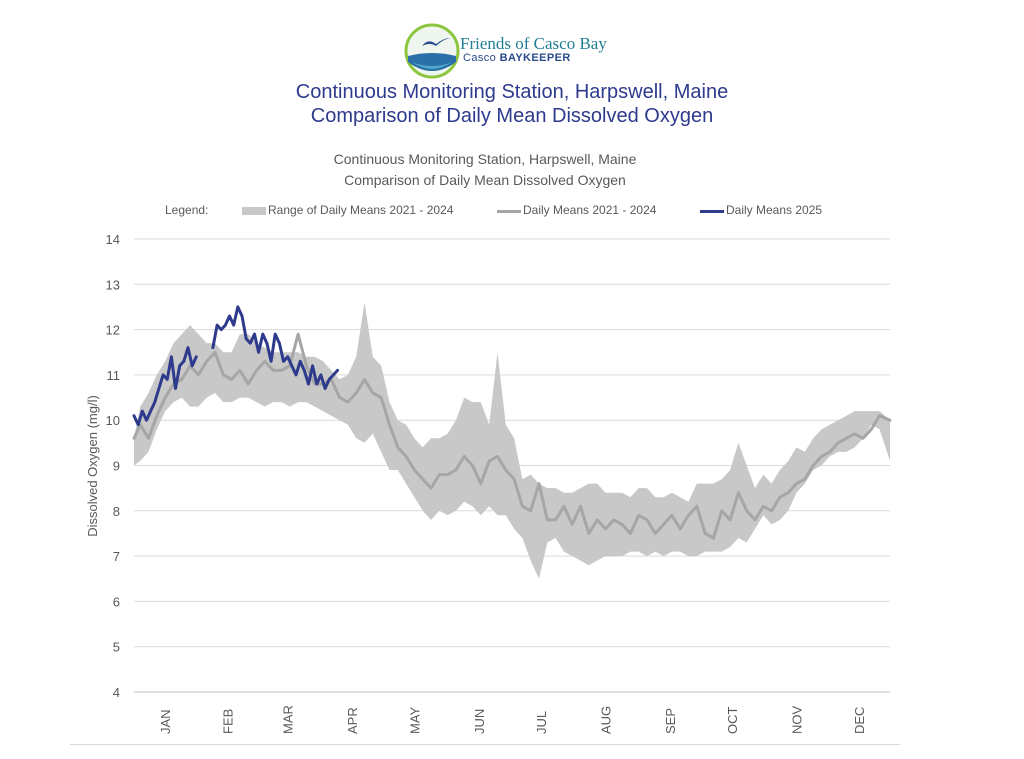 Image resolution: width=1024 pixels, height=759 pixels. I want to click on x-tick-label-apr: APR, so click(352, 720).